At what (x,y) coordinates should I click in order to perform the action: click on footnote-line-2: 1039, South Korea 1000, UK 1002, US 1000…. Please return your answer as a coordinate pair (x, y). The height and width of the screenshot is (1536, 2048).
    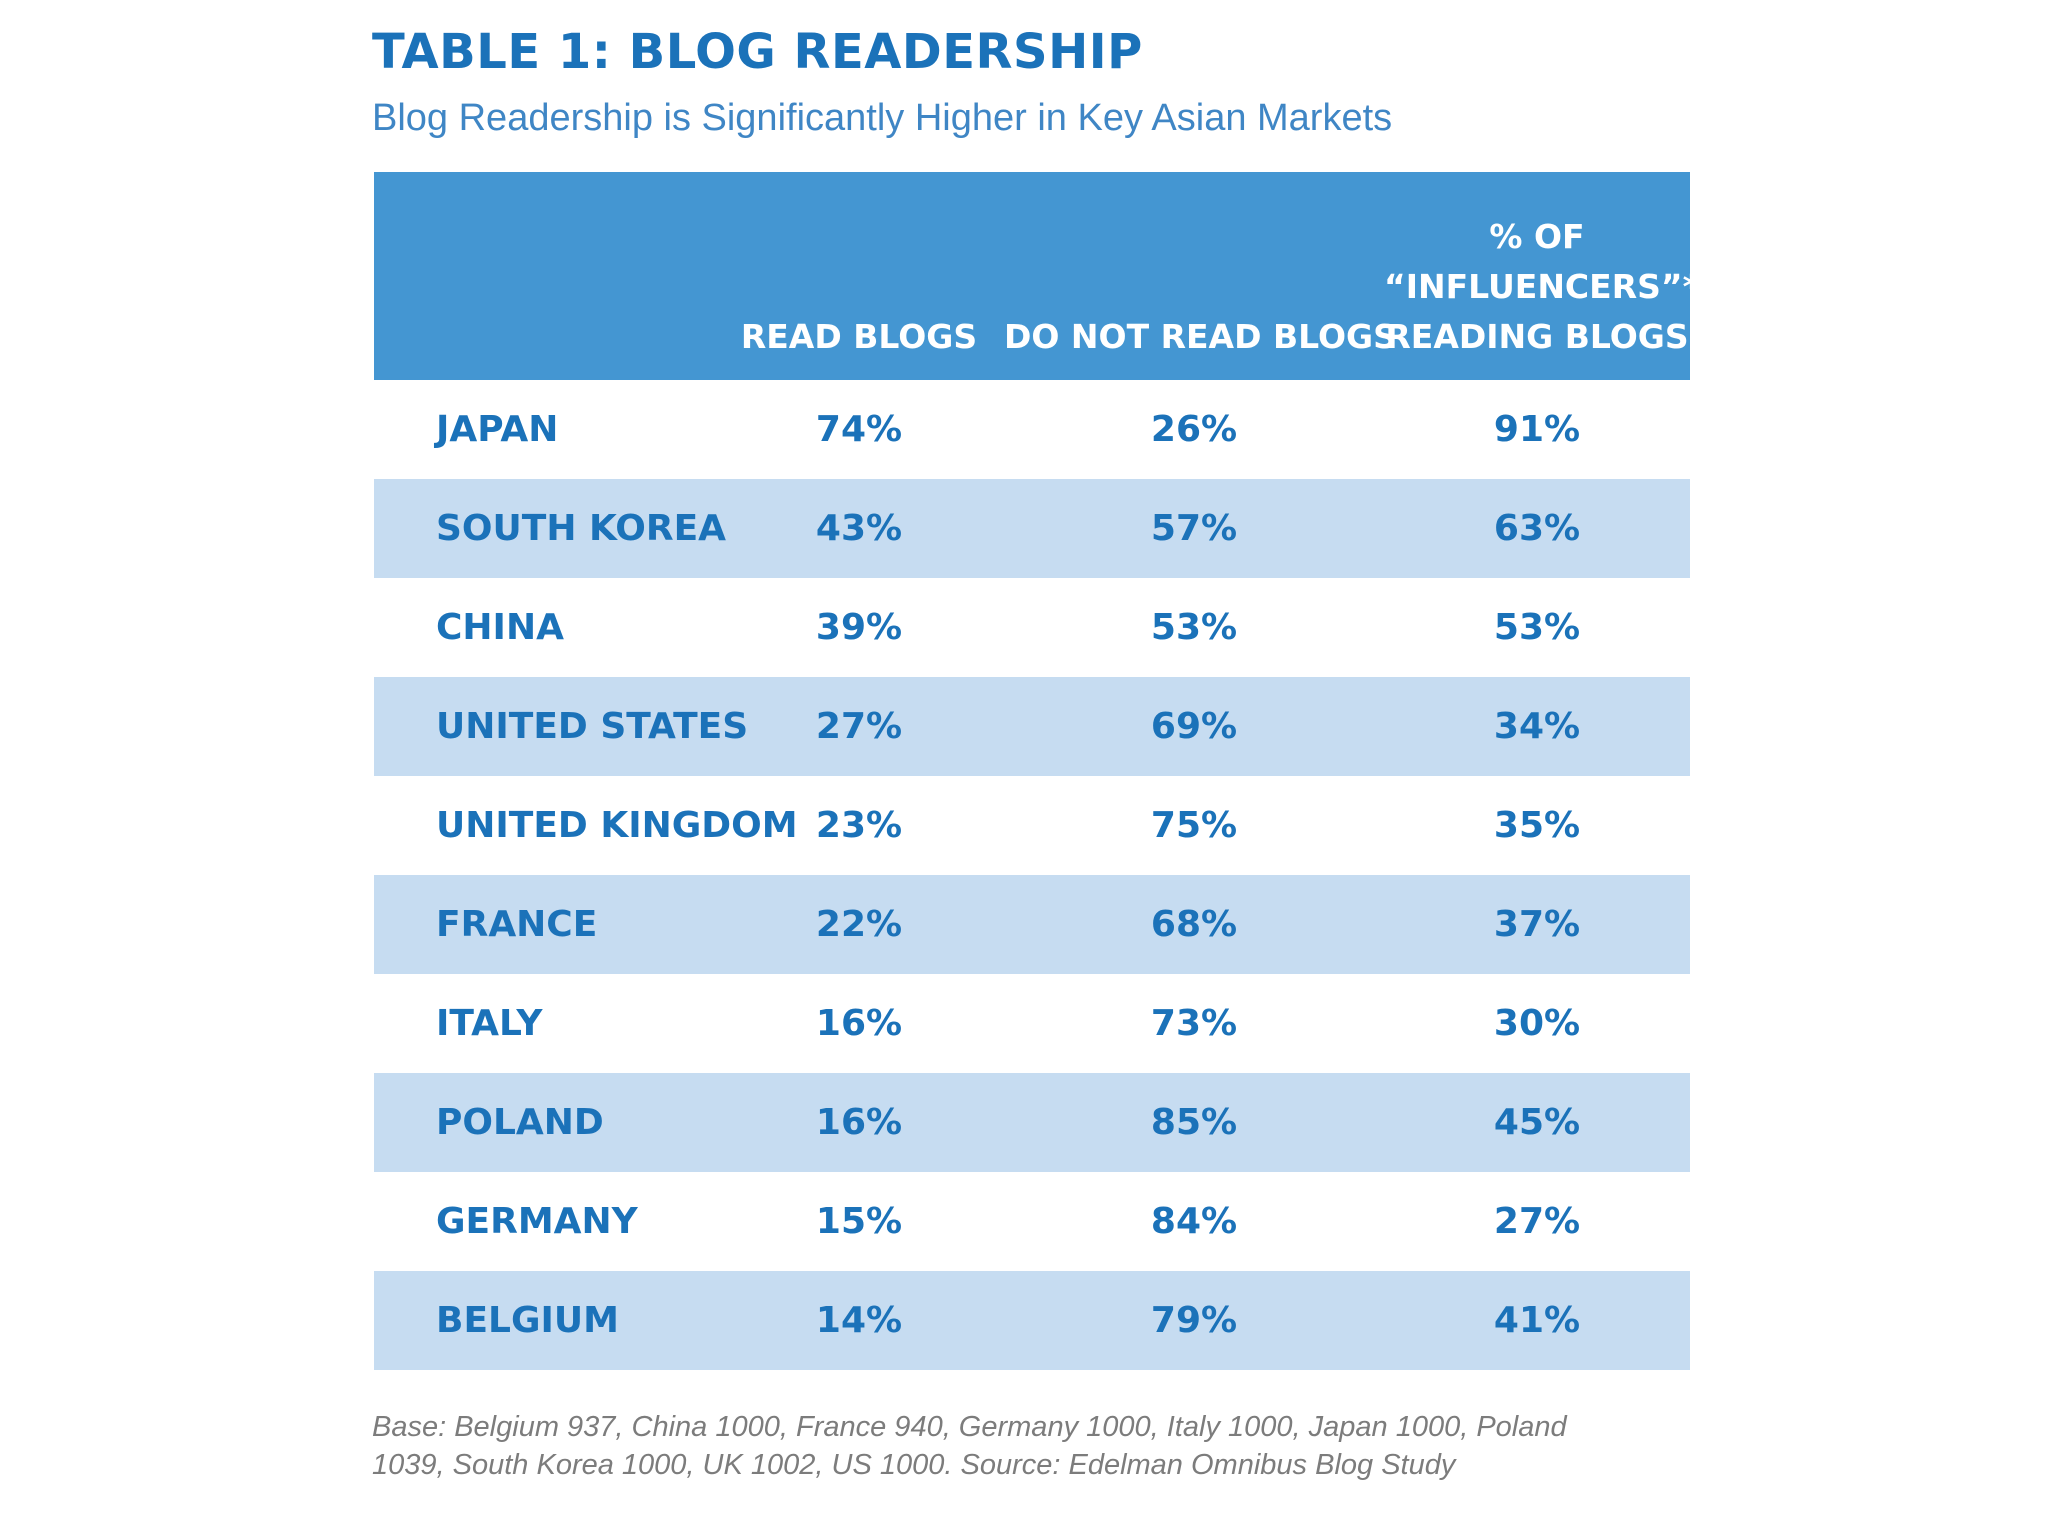
    Looking at the image, I should click on (914, 1465).